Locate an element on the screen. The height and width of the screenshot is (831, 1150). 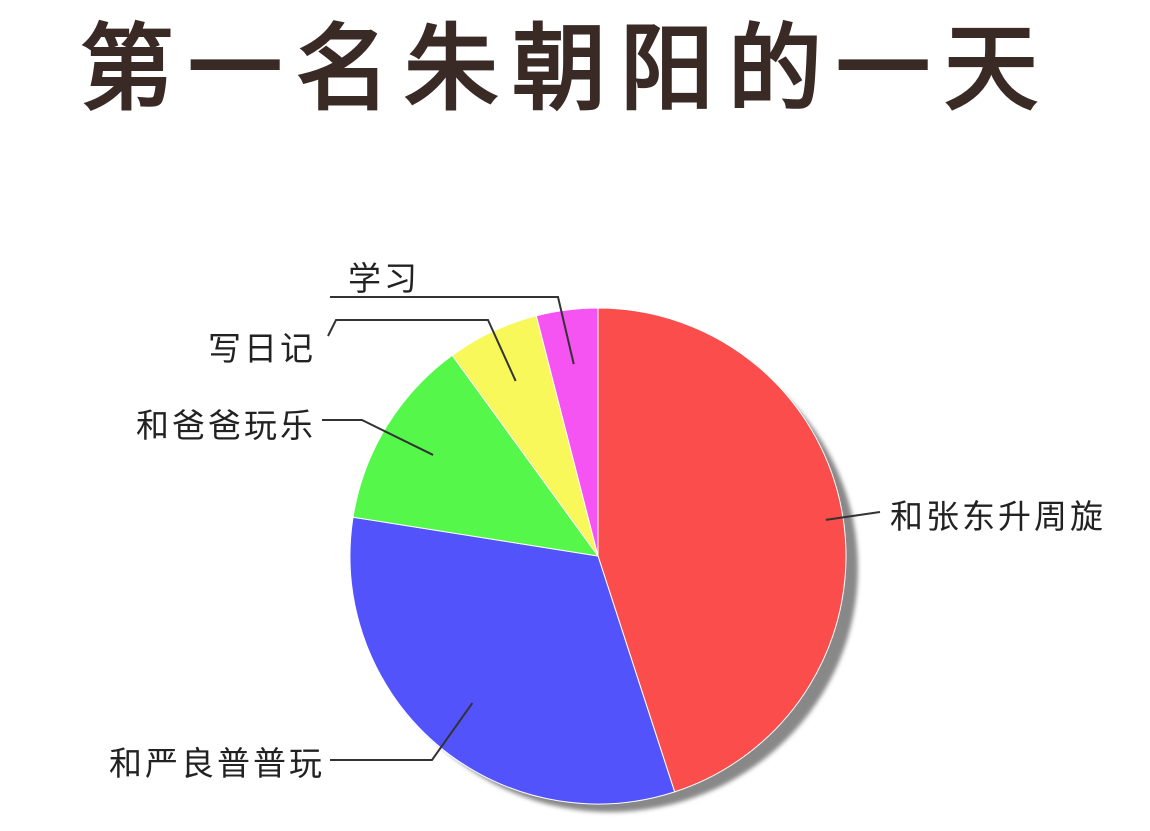
slice-label: 和爸爸玩乐 is located at coordinates (226, 425).